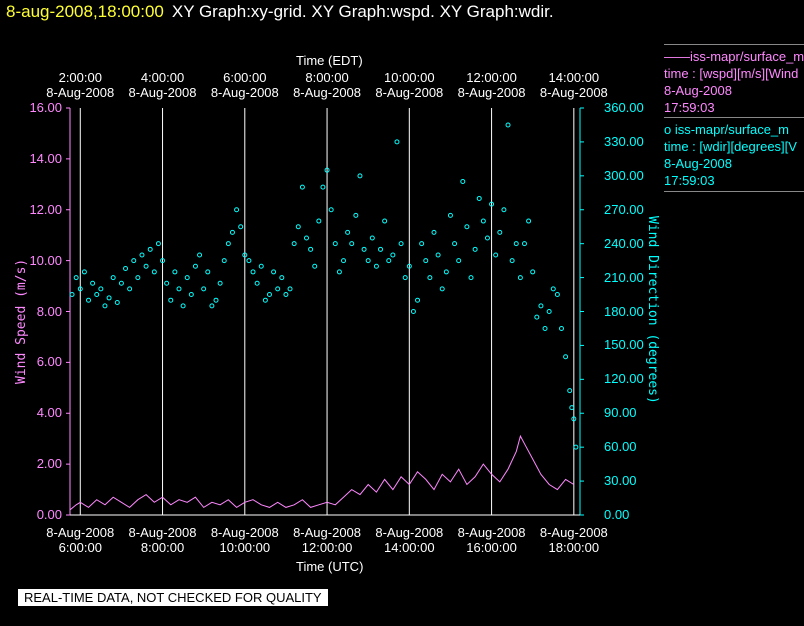 The width and height of the screenshot is (804, 626). What do you see at coordinates (45, 209) in the screenshot?
I see `left-tick-label: 12.00` at bounding box center [45, 209].